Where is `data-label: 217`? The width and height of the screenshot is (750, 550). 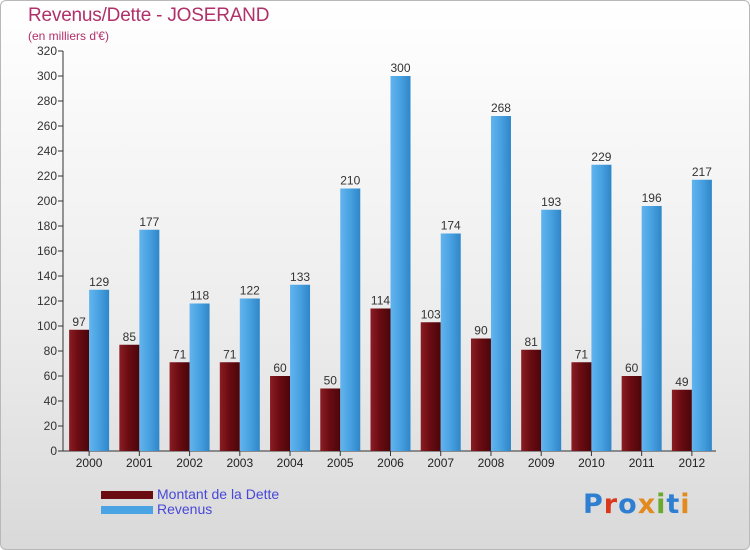 data-label: 217 is located at coordinates (702, 172).